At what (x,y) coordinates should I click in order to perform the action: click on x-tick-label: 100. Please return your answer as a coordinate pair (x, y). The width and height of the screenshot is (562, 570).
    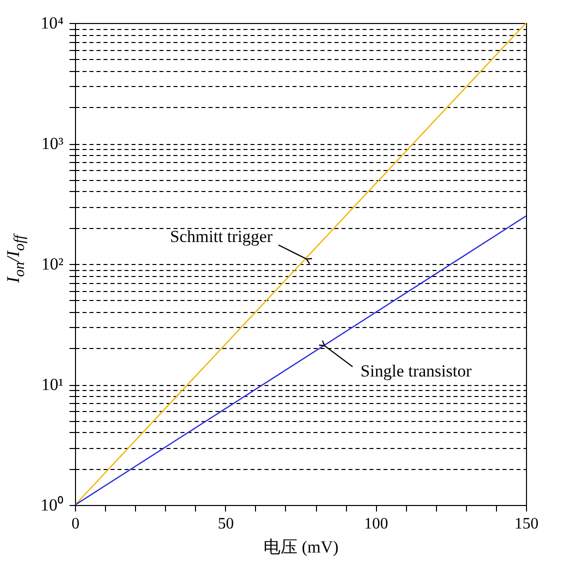
    Looking at the image, I should click on (376, 524).